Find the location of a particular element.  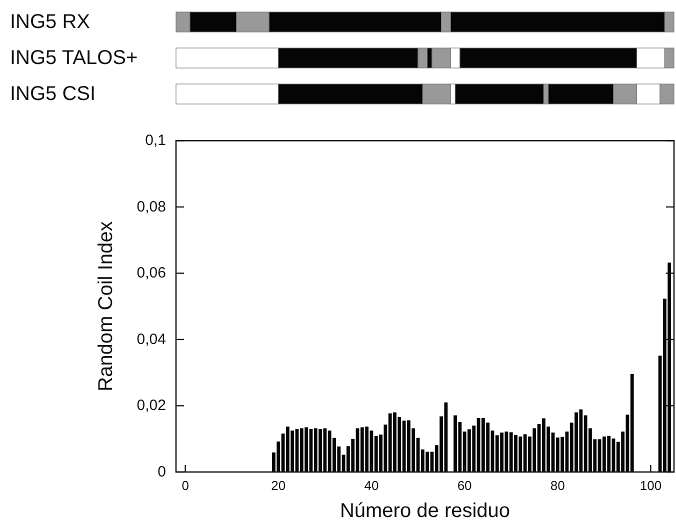

y-tick-label: ING5 RX is located at coordinates (50, 22).